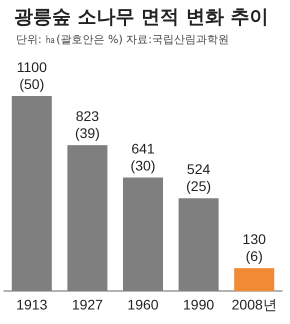  I want to click on x-tick-label: 2008년, so click(254, 304).